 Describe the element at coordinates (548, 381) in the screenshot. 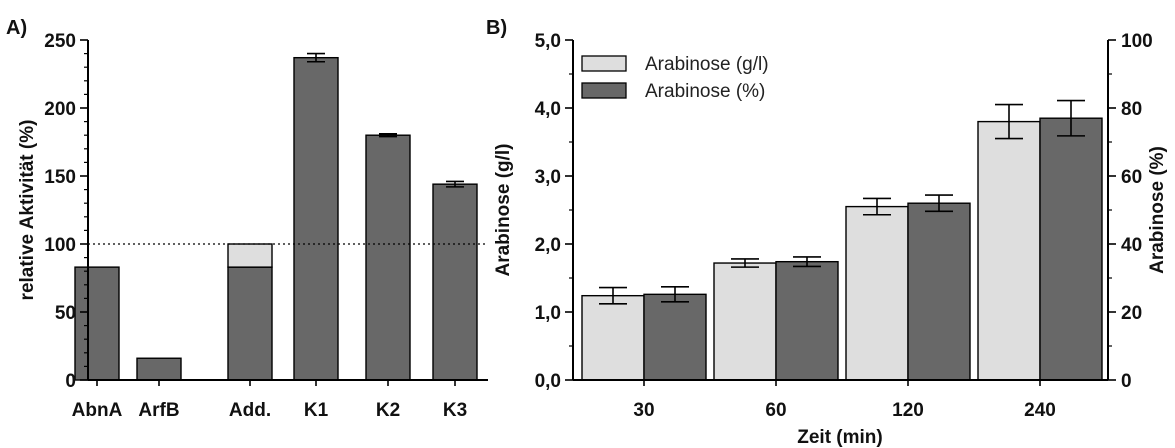

I see `y-tick-label-left-b: 0,0` at that location.